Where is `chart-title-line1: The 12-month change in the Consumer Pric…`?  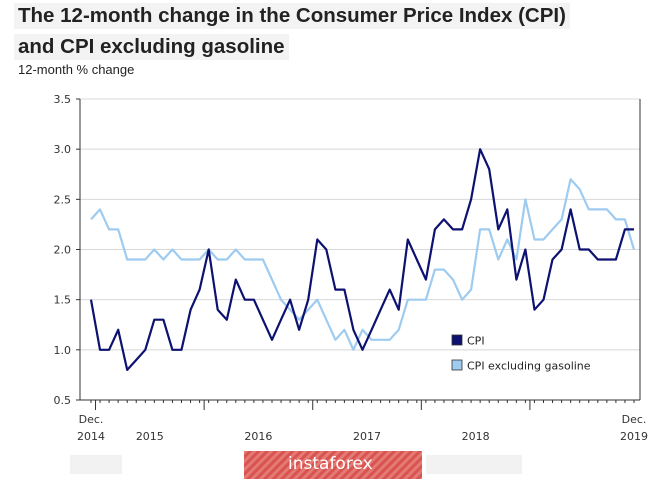 chart-title-line1: The 12-month change in the Consumer Pric… is located at coordinates (292, 16).